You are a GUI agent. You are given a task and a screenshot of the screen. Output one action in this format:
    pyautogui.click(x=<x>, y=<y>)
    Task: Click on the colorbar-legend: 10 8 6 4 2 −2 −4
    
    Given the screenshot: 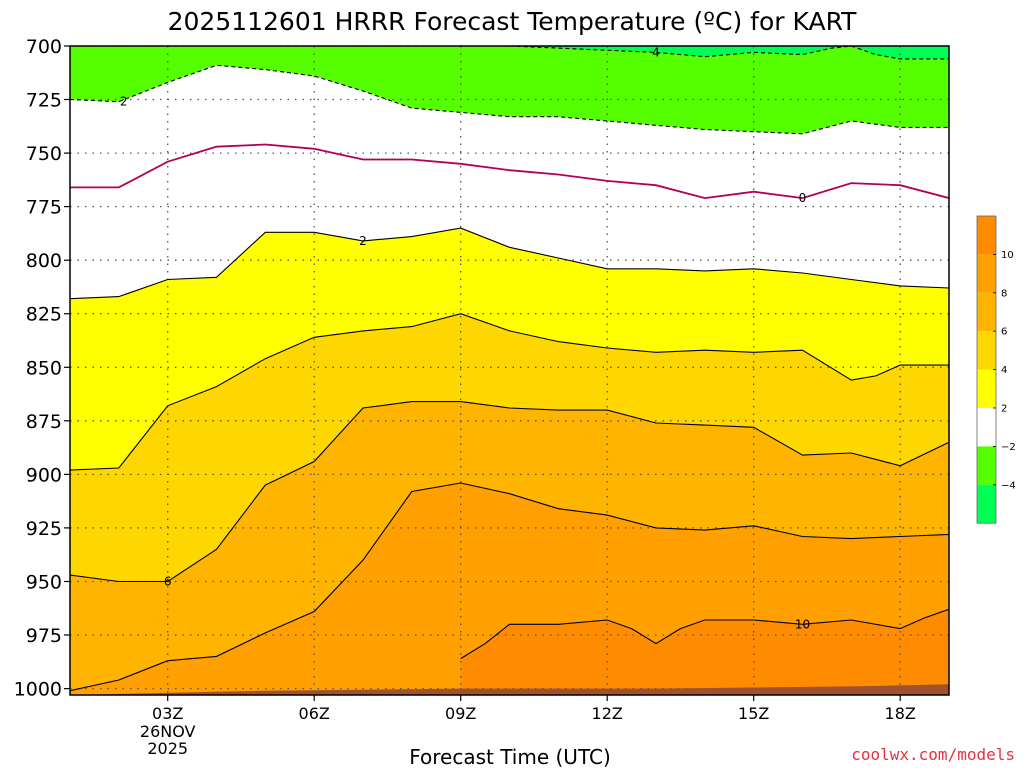 What is the action you would take?
    pyautogui.click(x=996, y=369)
    